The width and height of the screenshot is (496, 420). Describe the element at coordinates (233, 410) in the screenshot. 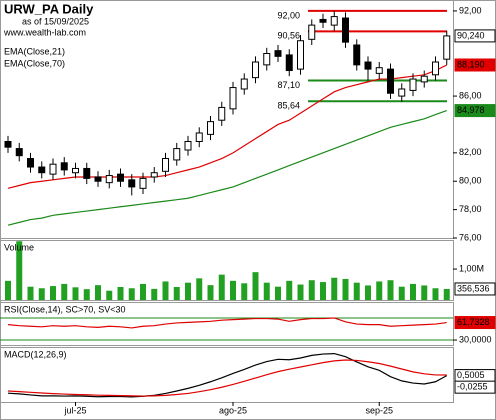

I see `x-tick-label: ago-25` at that location.